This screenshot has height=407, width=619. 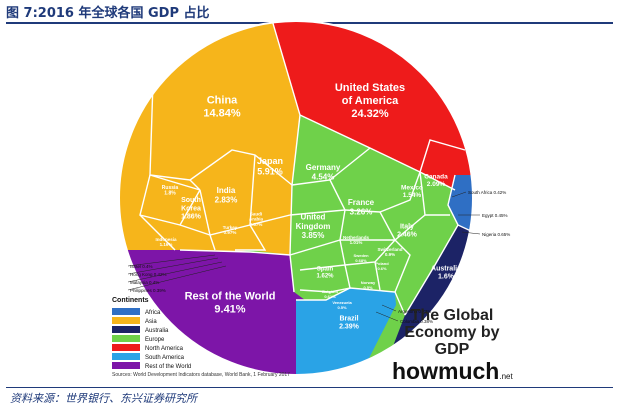 I want to click on callout-label: Nigeria 0.65%, so click(x=496, y=234).